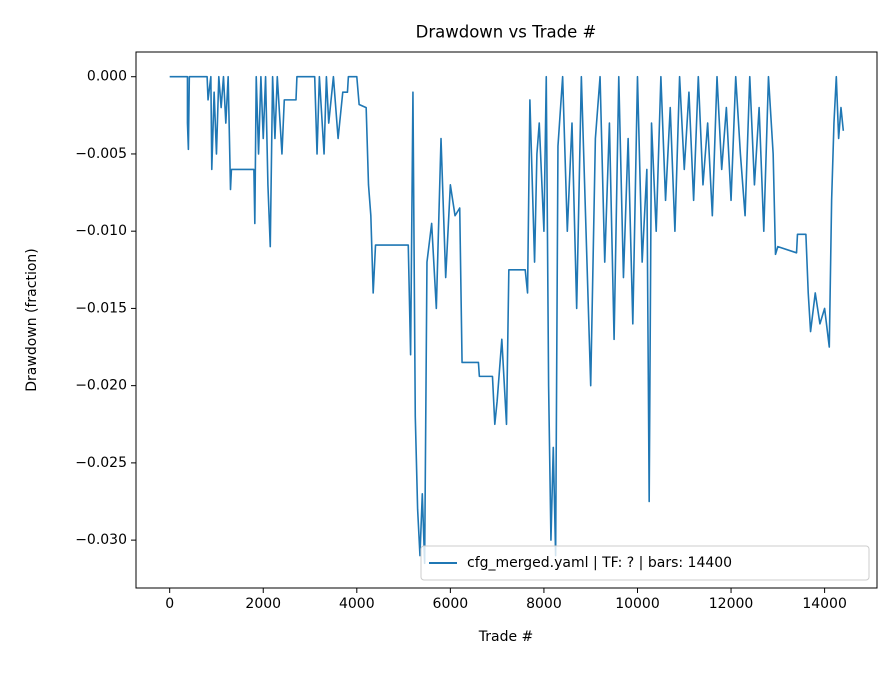 This screenshot has width=896, height=676. I want to click on x-tick-label: 2000, so click(263, 604).